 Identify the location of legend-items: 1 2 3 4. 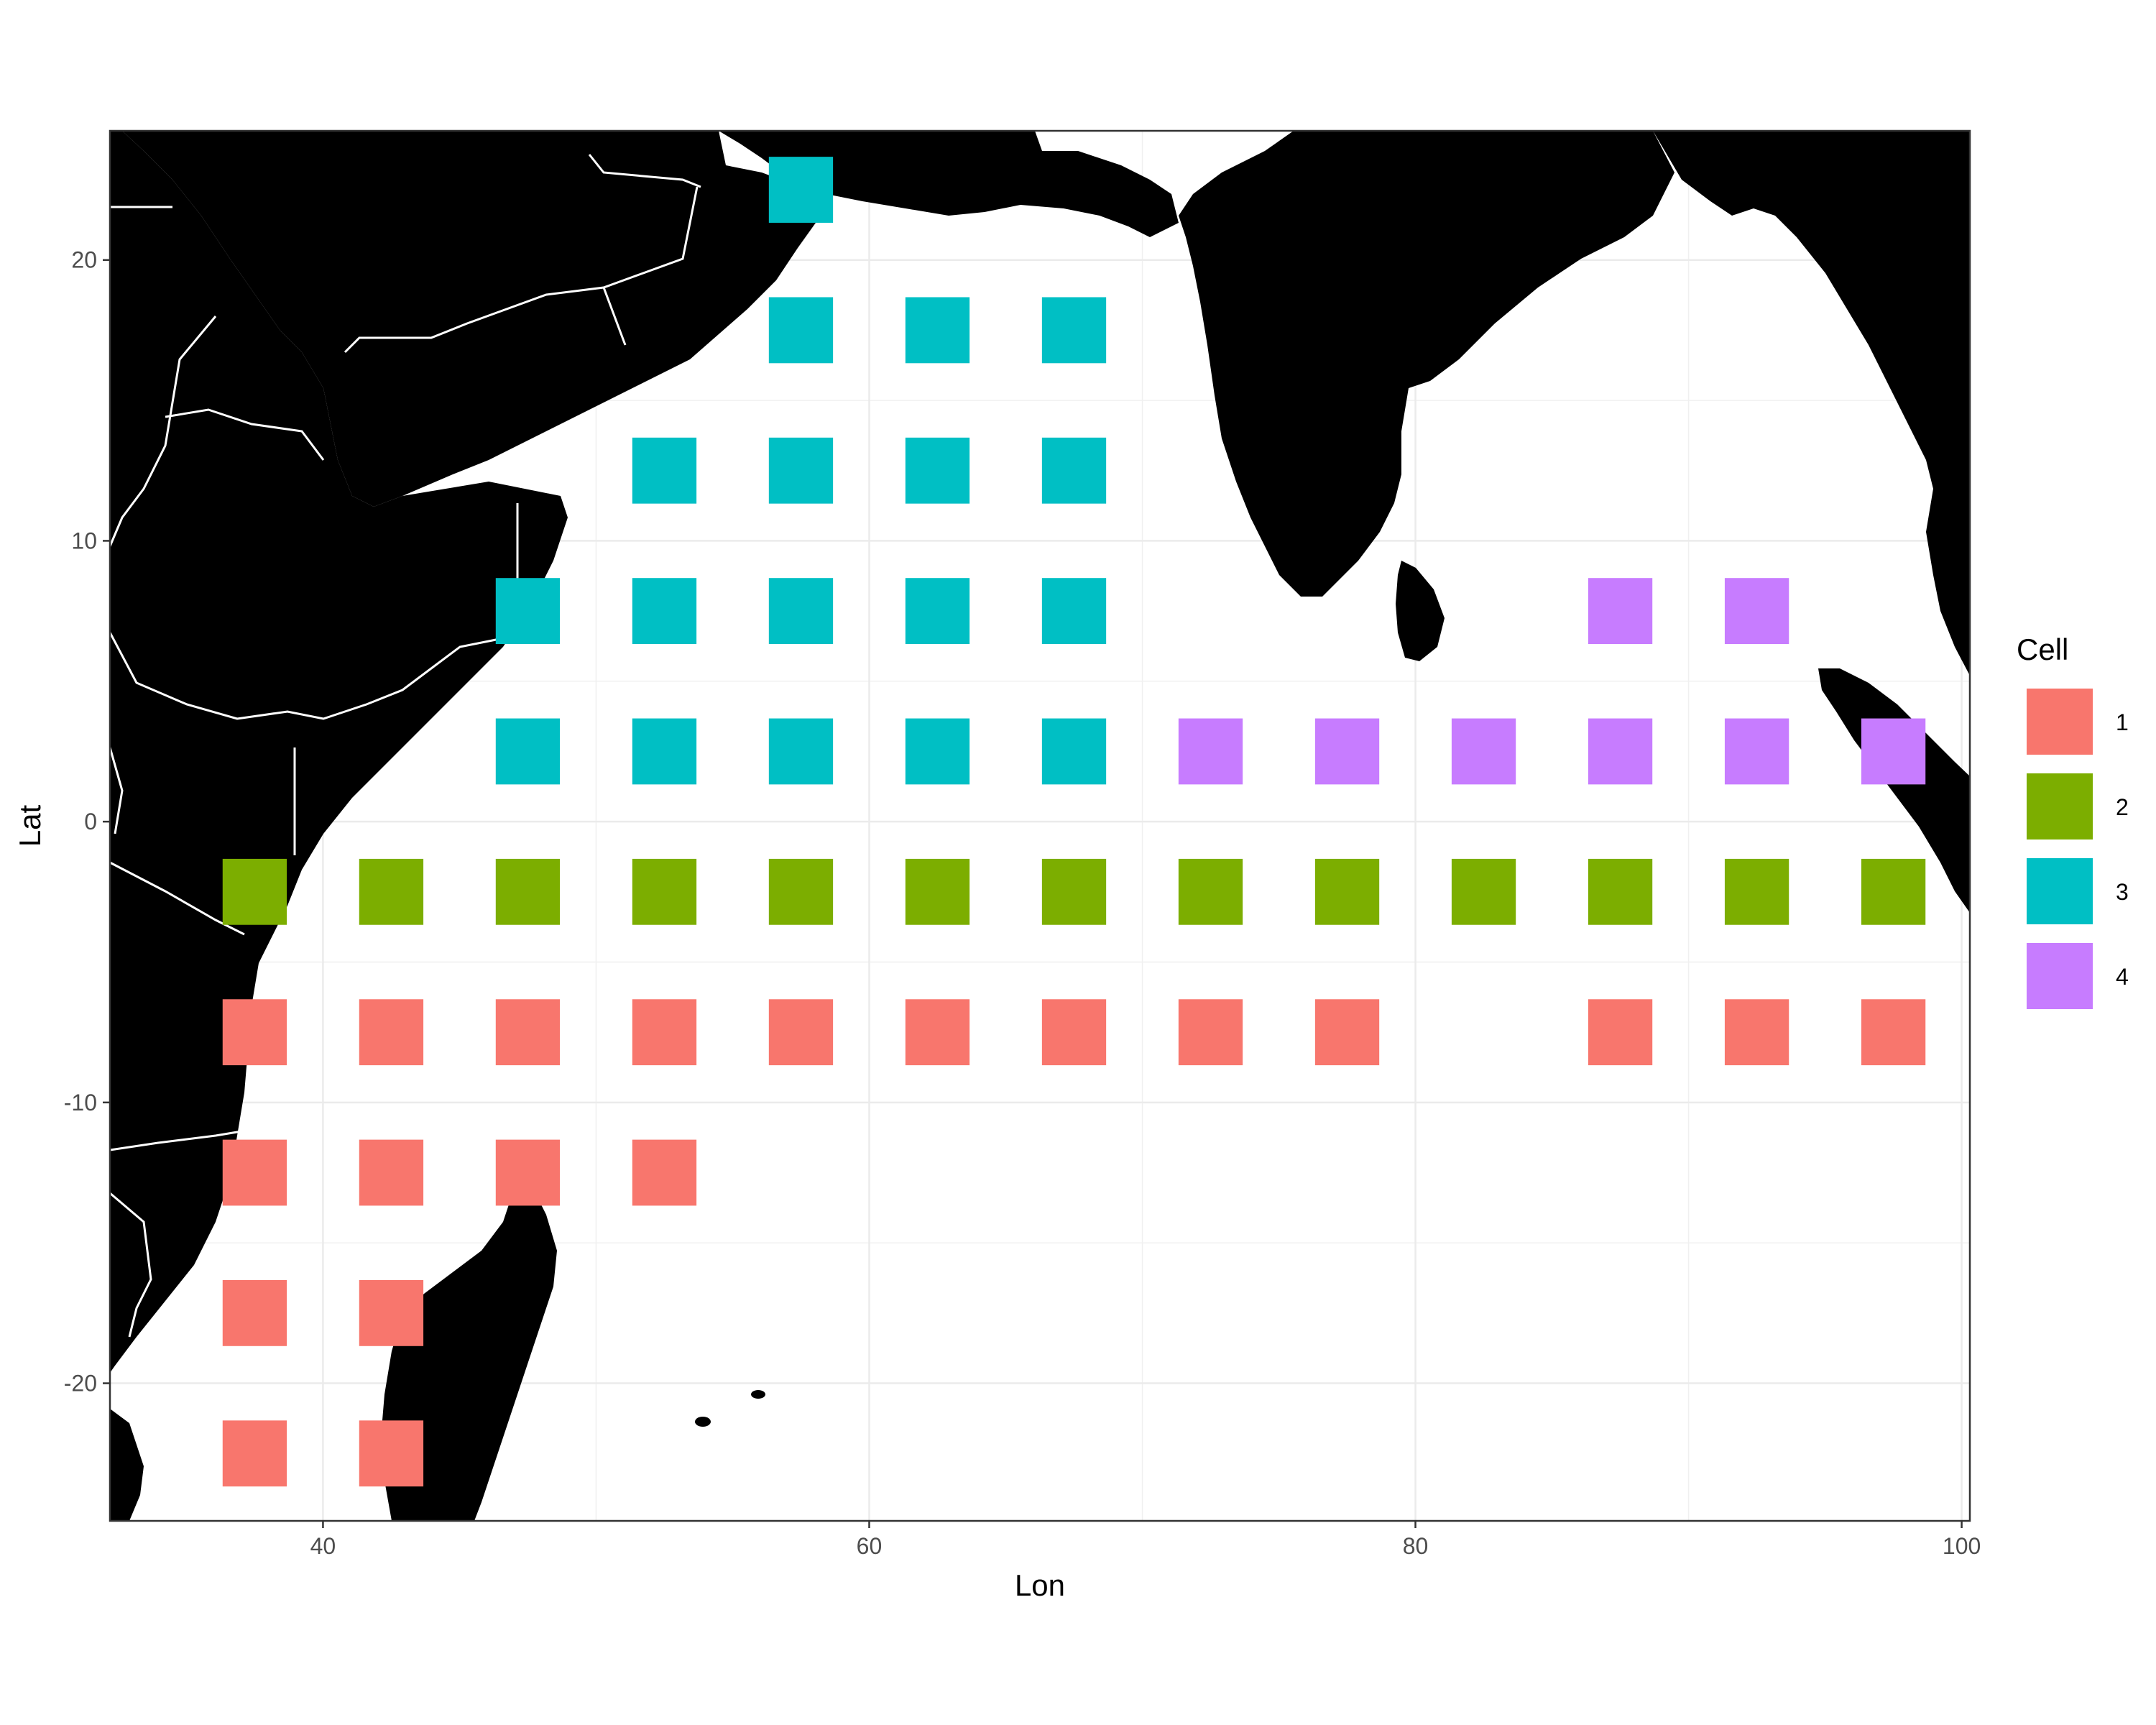
(2078, 849).